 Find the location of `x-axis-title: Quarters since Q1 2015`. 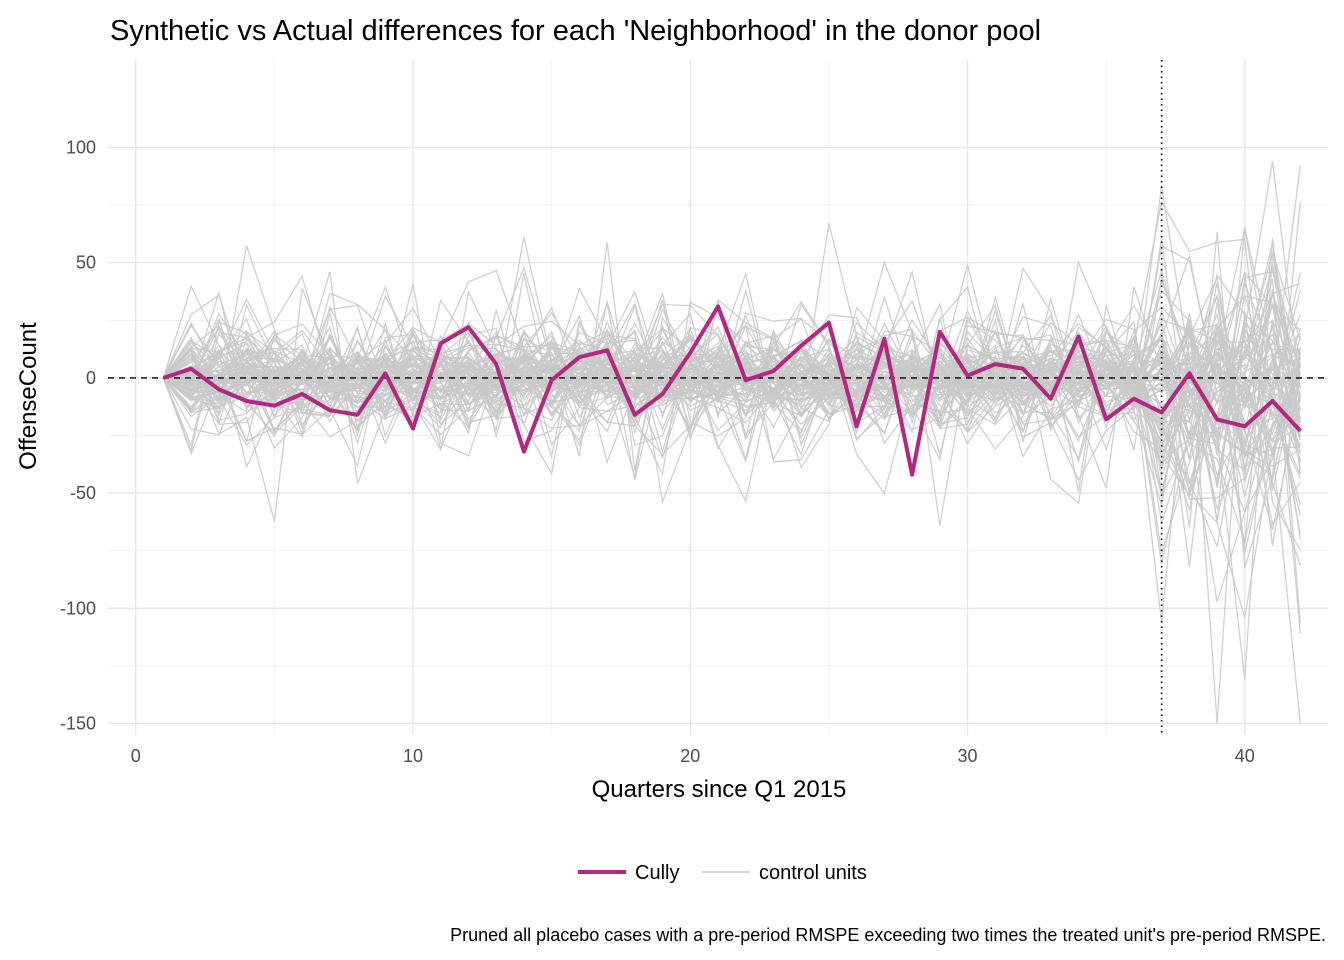

x-axis-title: Quarters since Q1 2015 is located at coordinates (719, 789).